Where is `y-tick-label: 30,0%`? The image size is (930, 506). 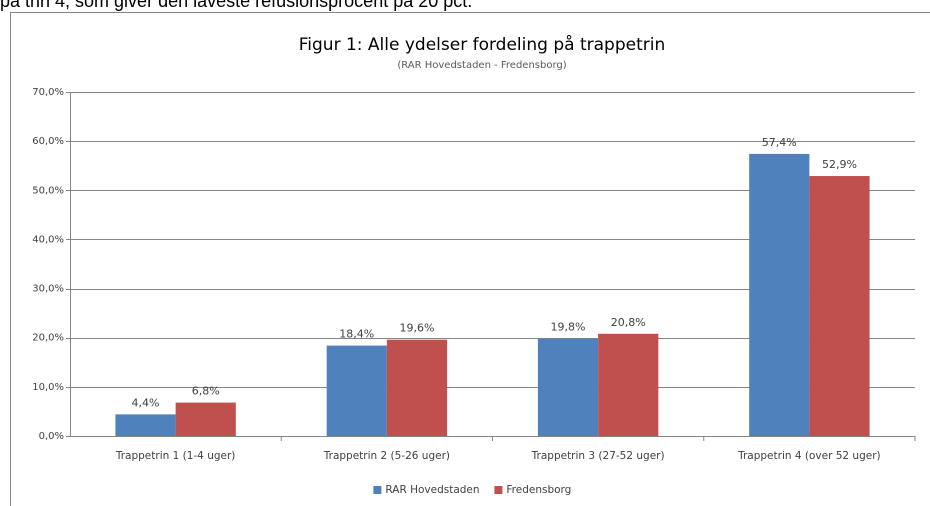
y-tick-label: 30,0% is located at coordinates (48, 289).